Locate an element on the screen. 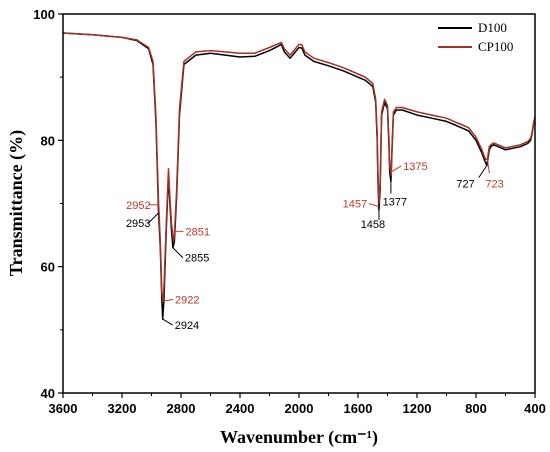 The height and width of the screenshot is (452, 550). legend-label-cp100: CP100 is located at coordinates (495, 46).